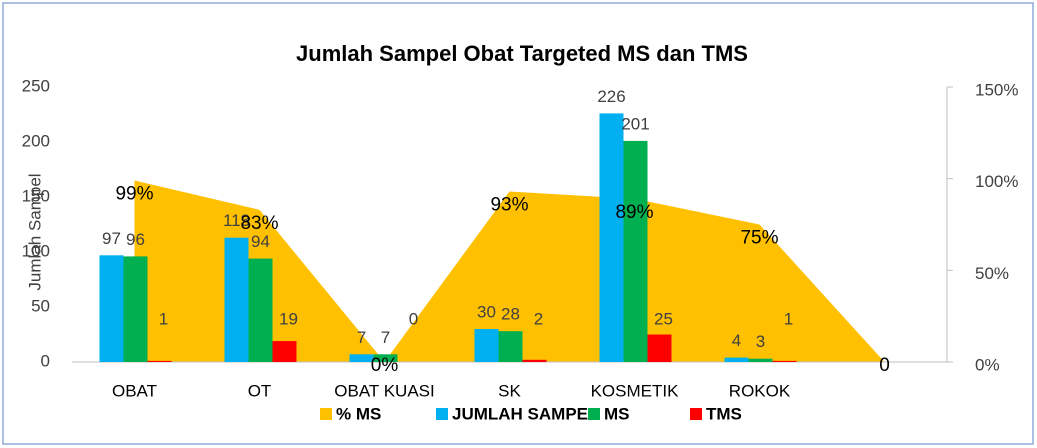  I want to click on legend-label: JUMLAH SAMPEL, so click(525, 413).